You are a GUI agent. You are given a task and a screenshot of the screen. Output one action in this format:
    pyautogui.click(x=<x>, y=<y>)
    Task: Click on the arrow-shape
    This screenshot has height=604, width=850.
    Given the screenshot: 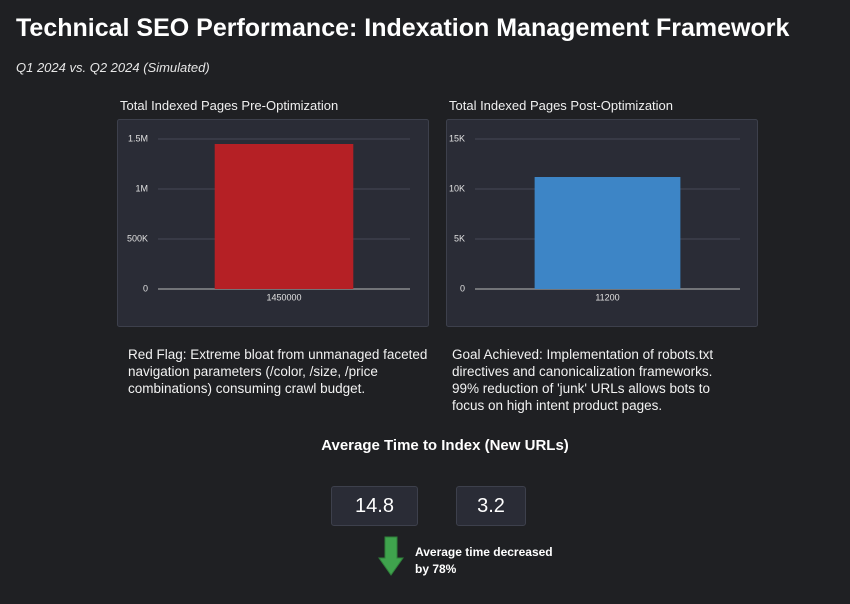 What is the action you would take?
    pyautogui.click(x=391, y=556)
    